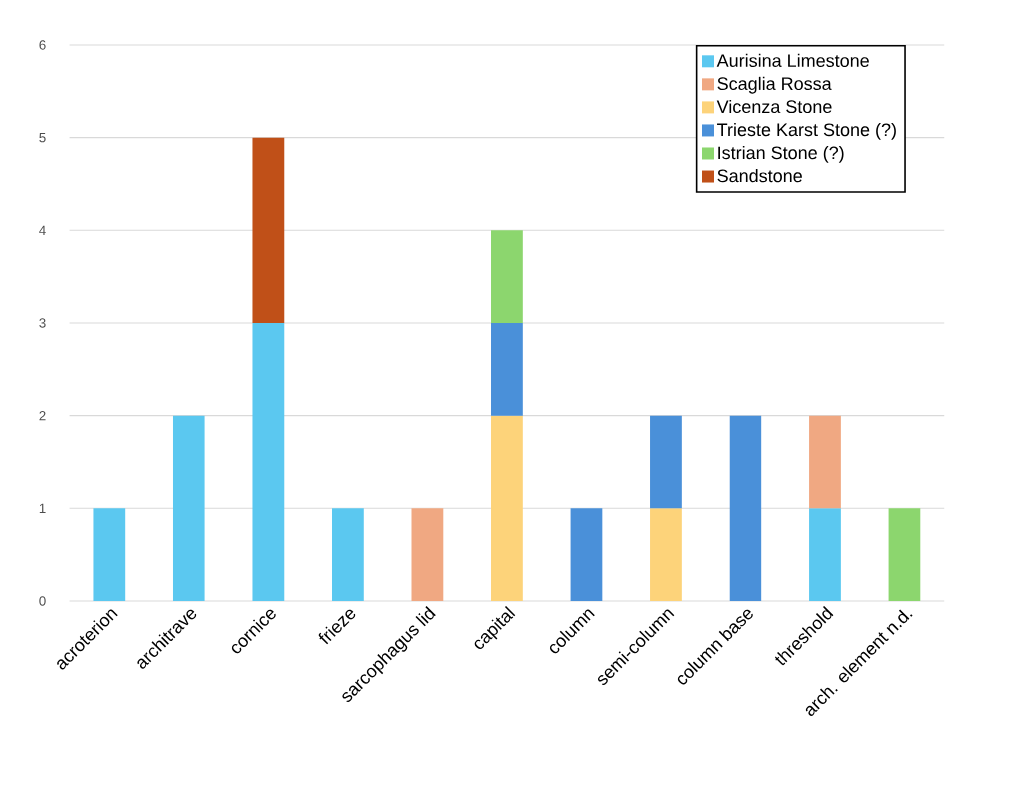 This screenshot has width=1021, height=795. What do you see at coordinates (42, 323) in the screenshot?
I see `y-tick-label: 3` at bounding box center [42, 323].